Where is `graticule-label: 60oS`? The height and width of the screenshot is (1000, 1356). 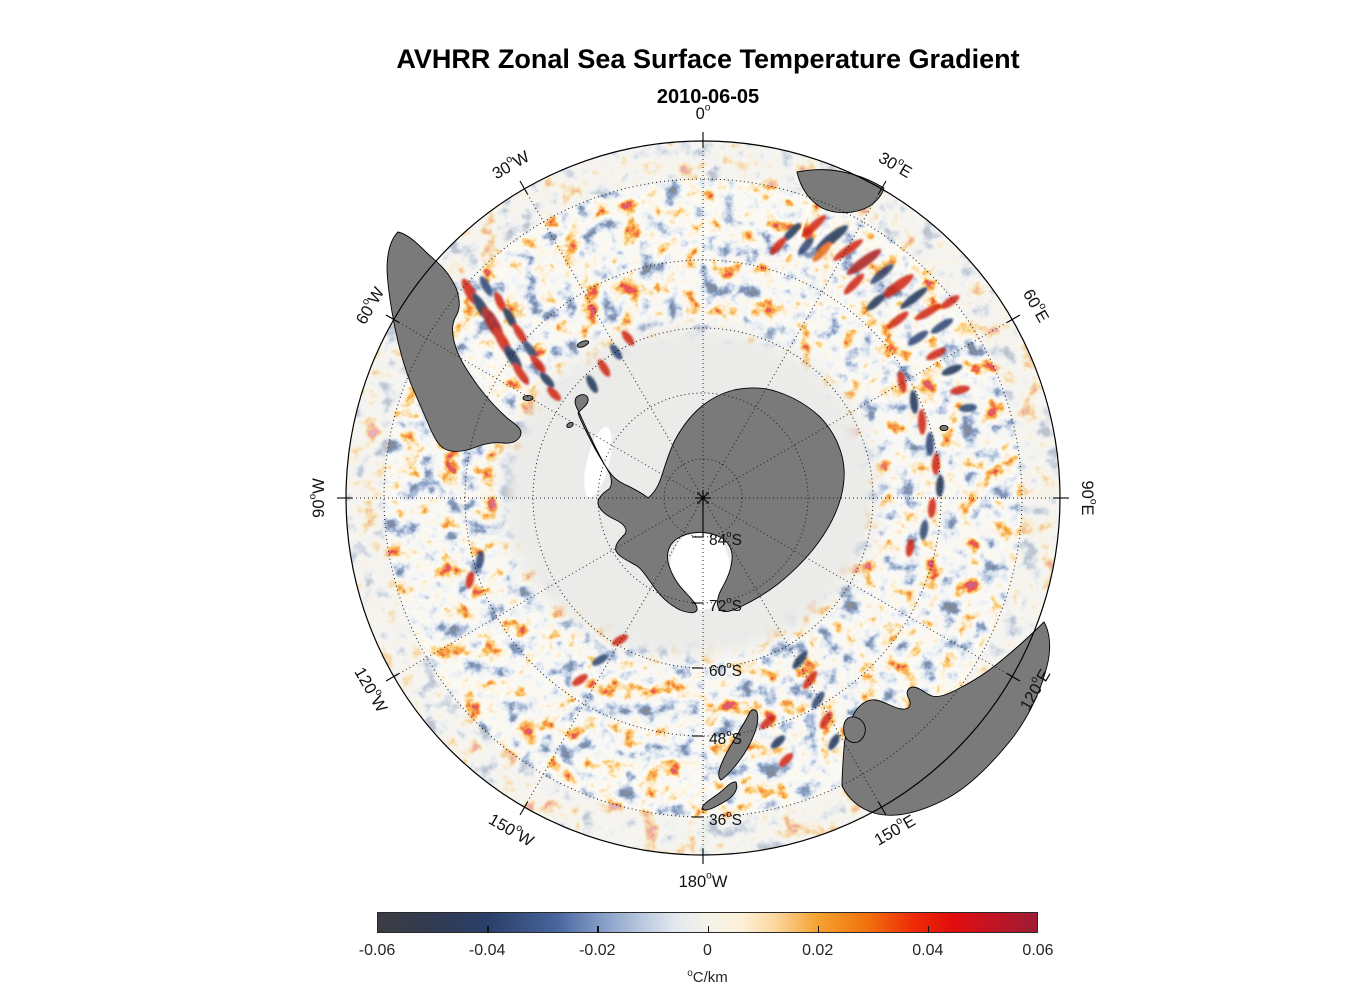 graticule-label: 60oS is located at coordinates (725, 670).